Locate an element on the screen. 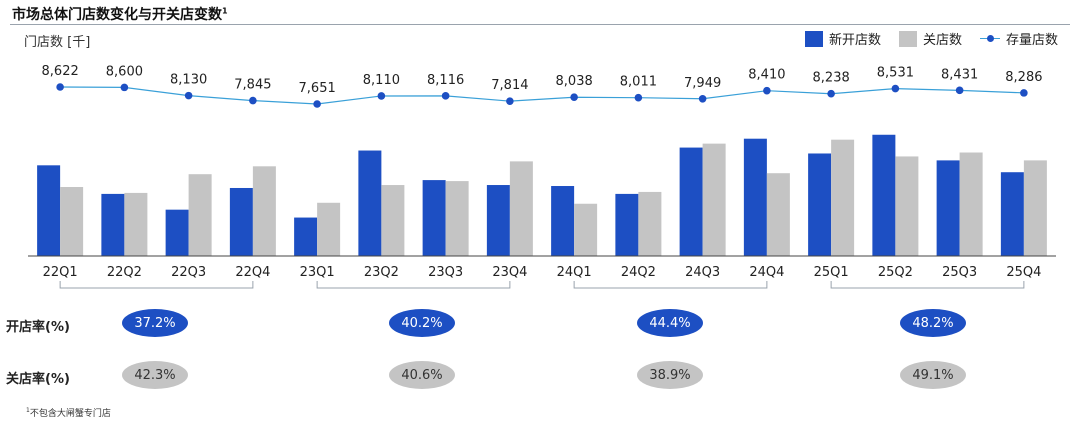 This screenshot has width=1080, height=422. bar-closed-25Q4 is located at coordinates (1035, 208).